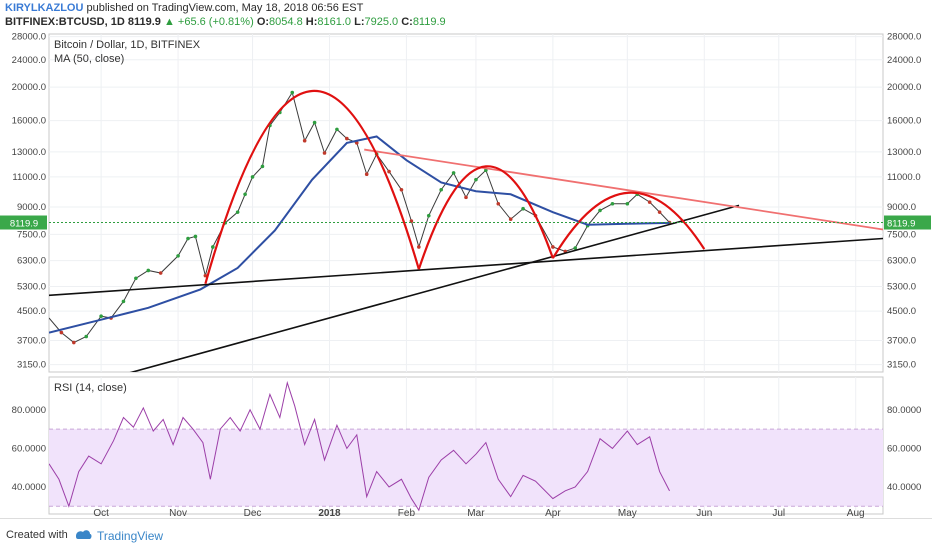 The height and width of the screenshot is (551, 932). What do you see at coordinates (466, 534) in the screenshot?
I see `footer: Created with TradingView` at bounding box center [466, 534].